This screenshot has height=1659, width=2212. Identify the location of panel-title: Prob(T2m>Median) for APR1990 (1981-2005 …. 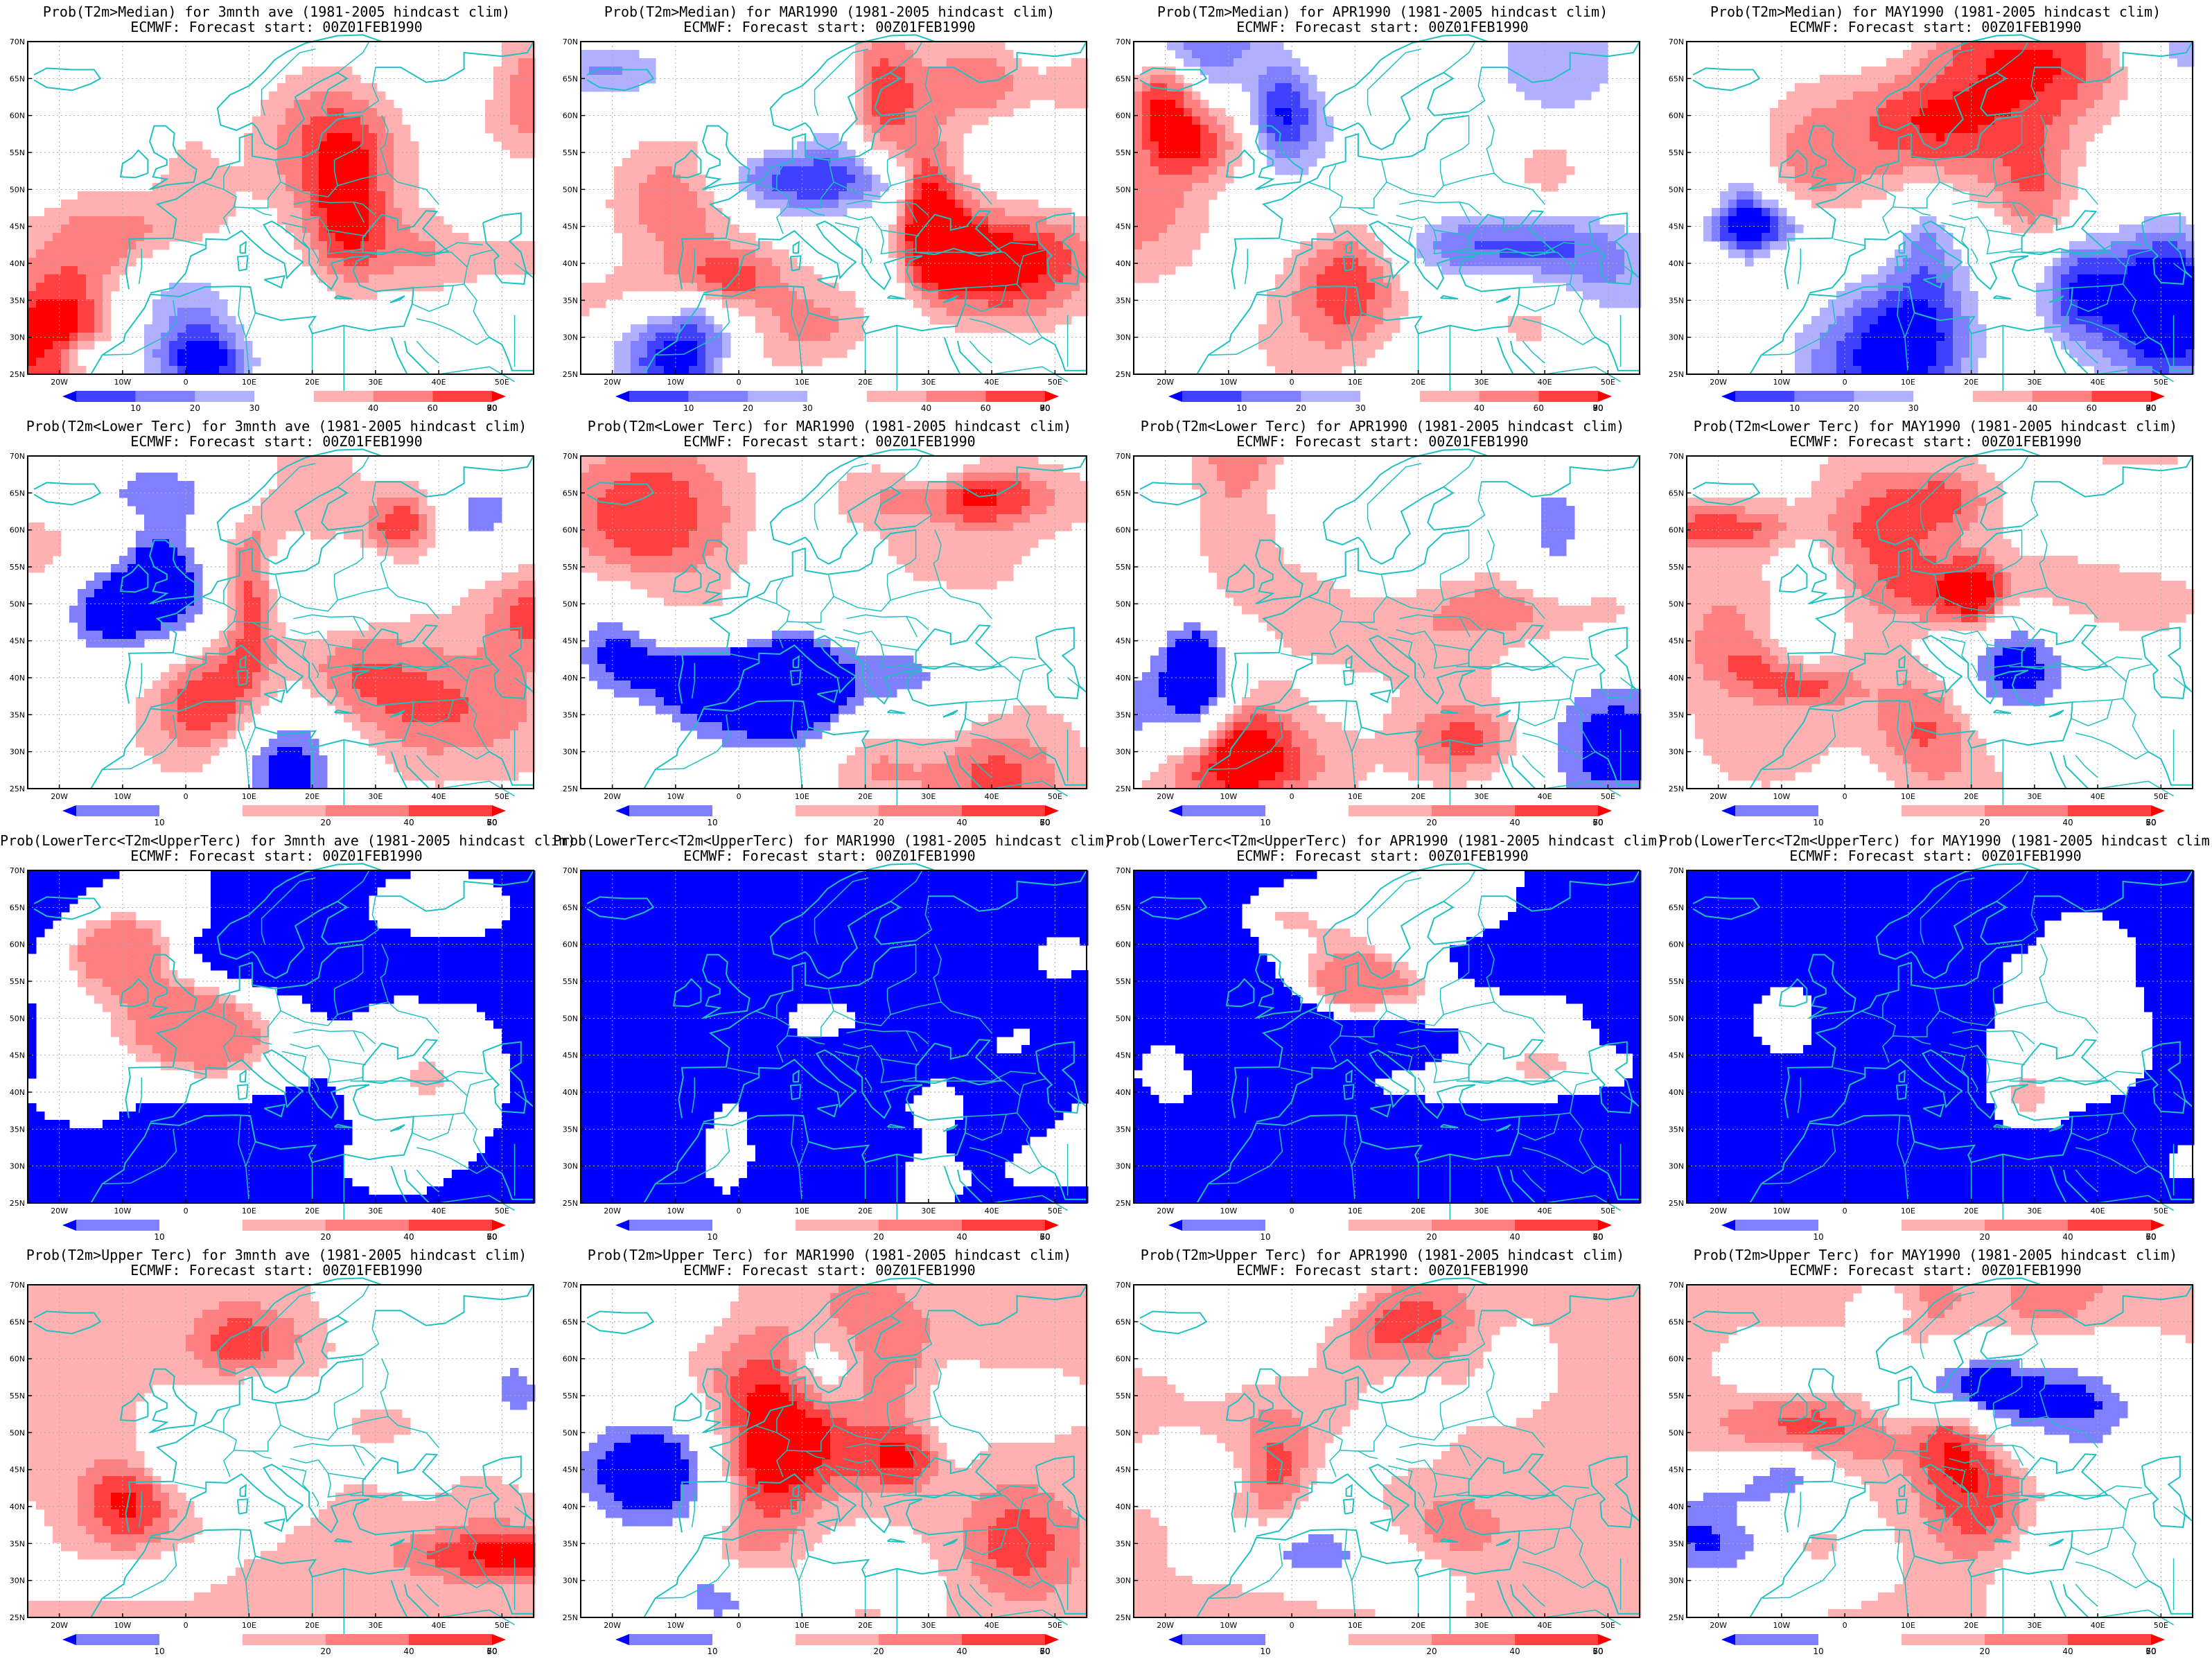
(1382, 11).